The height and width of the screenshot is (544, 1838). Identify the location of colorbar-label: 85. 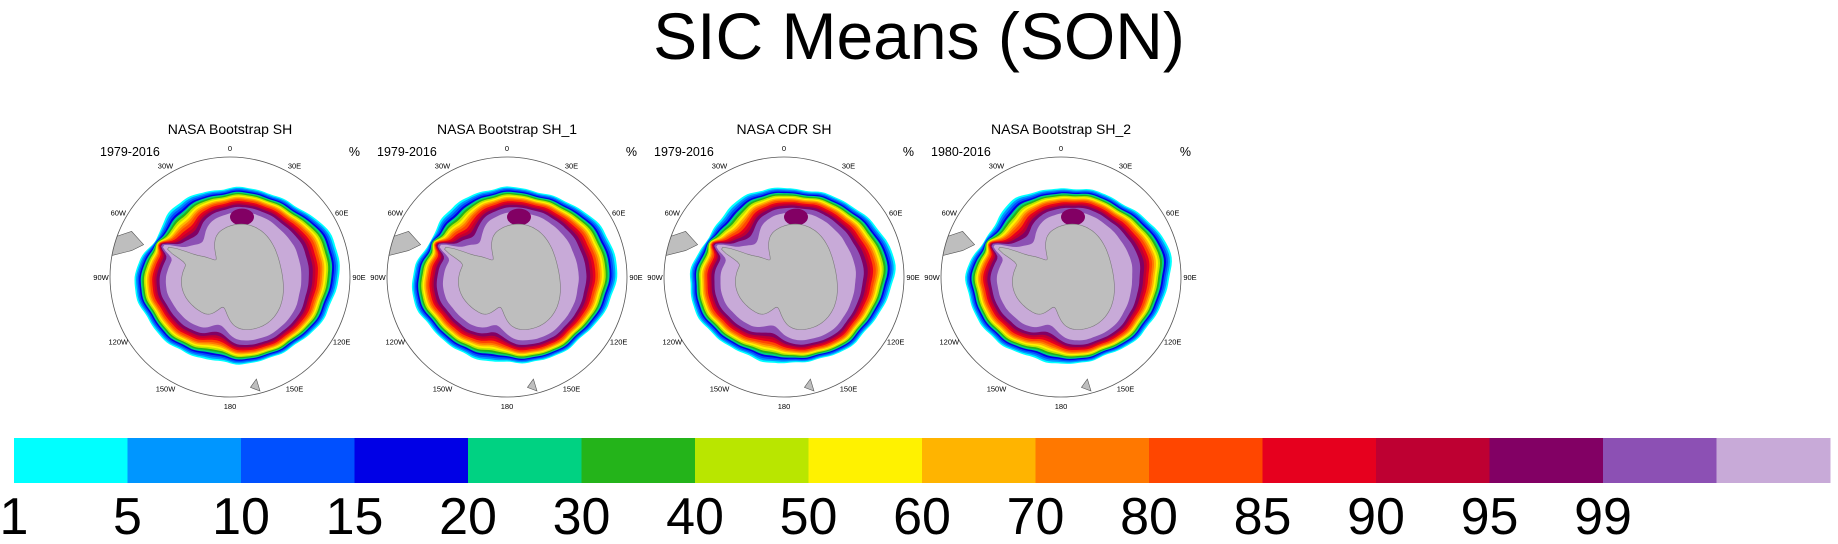
(1263, 516).